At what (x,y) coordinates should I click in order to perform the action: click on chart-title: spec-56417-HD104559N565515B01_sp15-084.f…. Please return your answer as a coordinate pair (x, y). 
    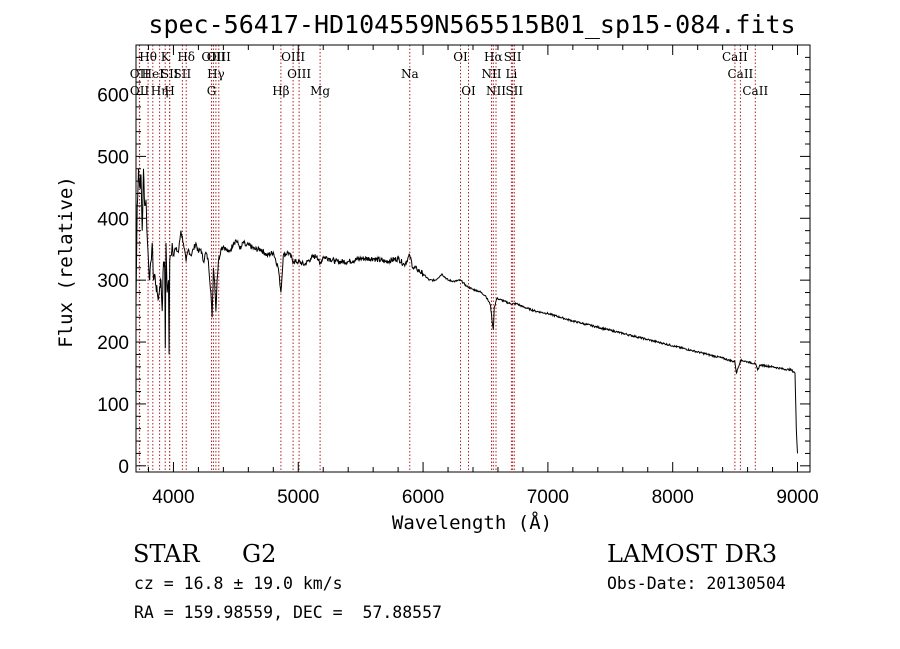
    Looking at the image, I should click on (471, 24).